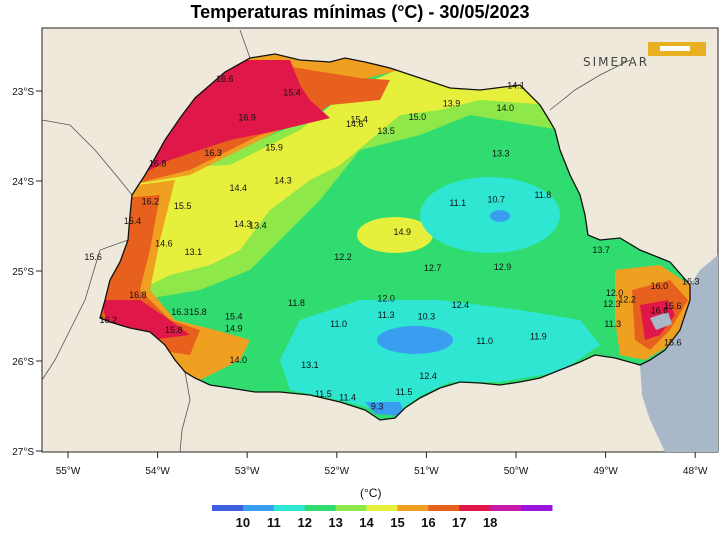  What do you see at coordinates (23, 182) in the screenshot?
I see `y-tick-label: 24°S` at bounding box center [23, 182].